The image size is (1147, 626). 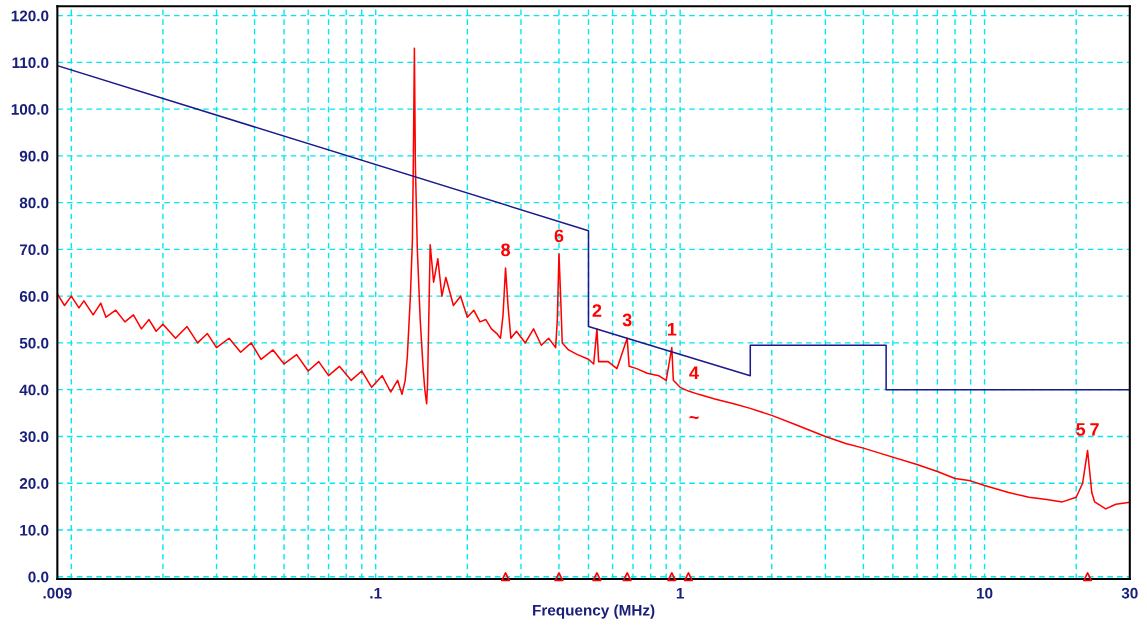 I want to click on y-tick-label: 10.0, so click(x=34, y=530).